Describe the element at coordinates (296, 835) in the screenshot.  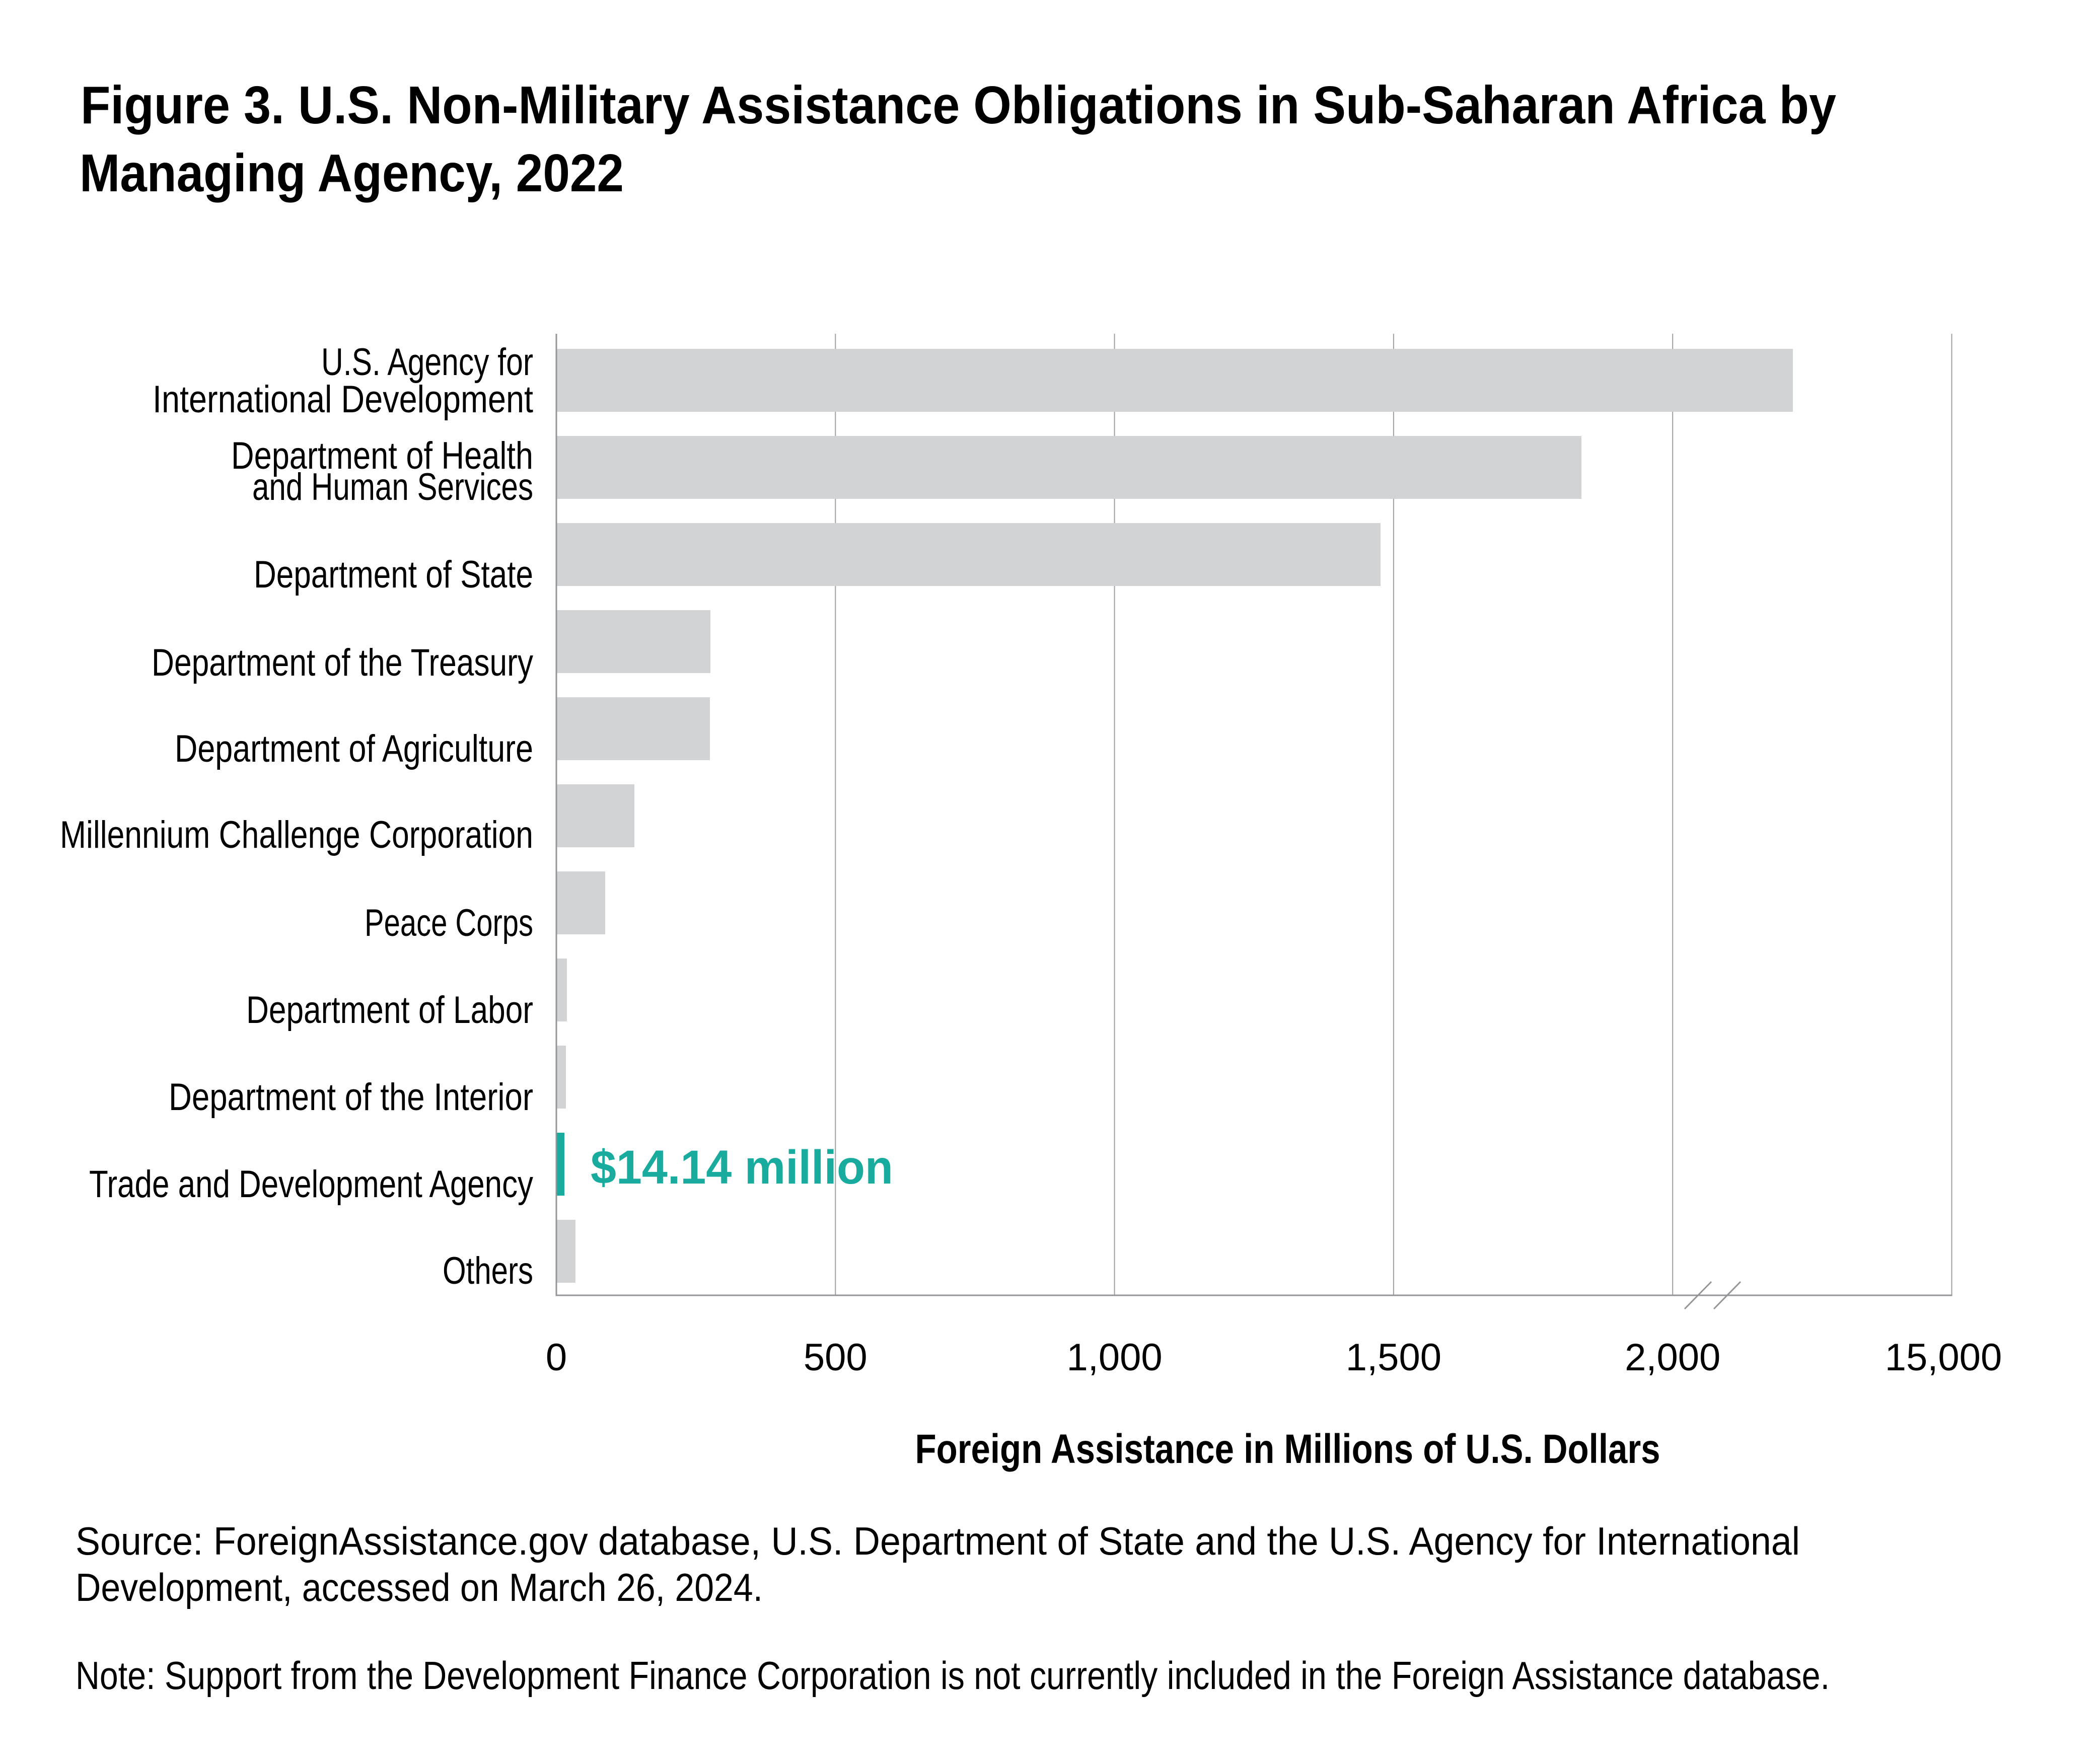
I see `svg-text:Millennium Challenge Corporati: Millennium Challenge Corporation` at that location.